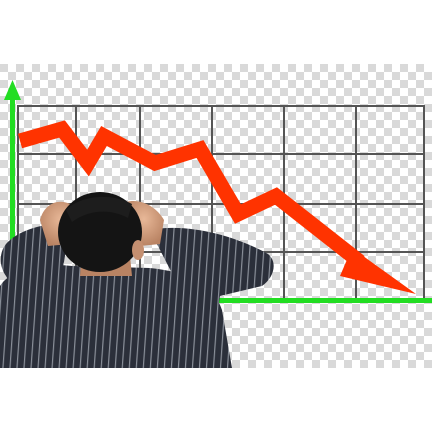 The height and width of the screenshot is (432, 432). I want to click on torso, so click(116, 316).